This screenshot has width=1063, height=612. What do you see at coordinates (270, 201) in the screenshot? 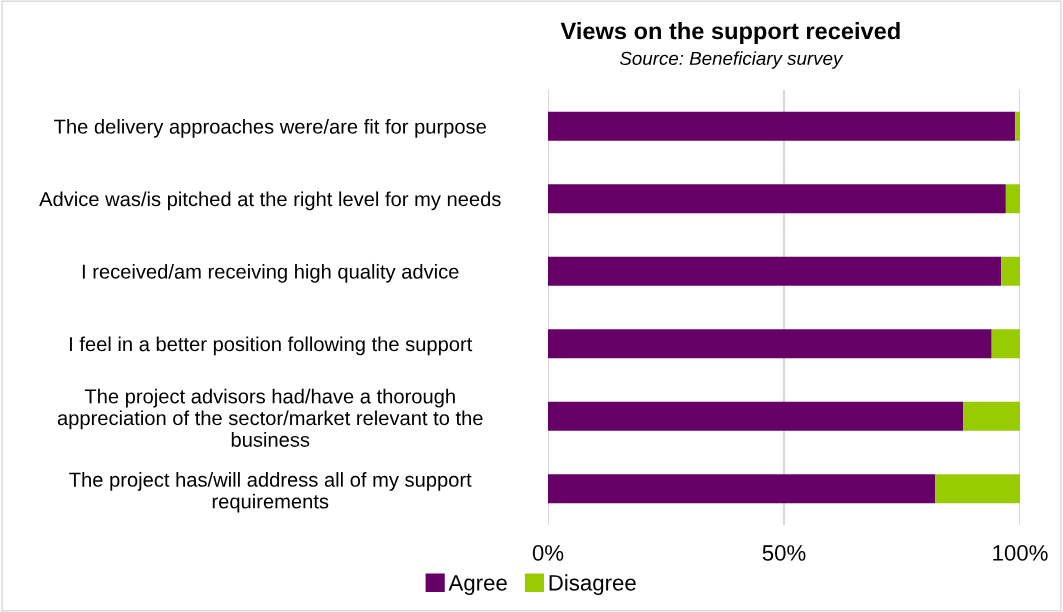
I see `y-tick-label: Advice was/is pitched at the right level for my needs` at bounding box center [270, 201].